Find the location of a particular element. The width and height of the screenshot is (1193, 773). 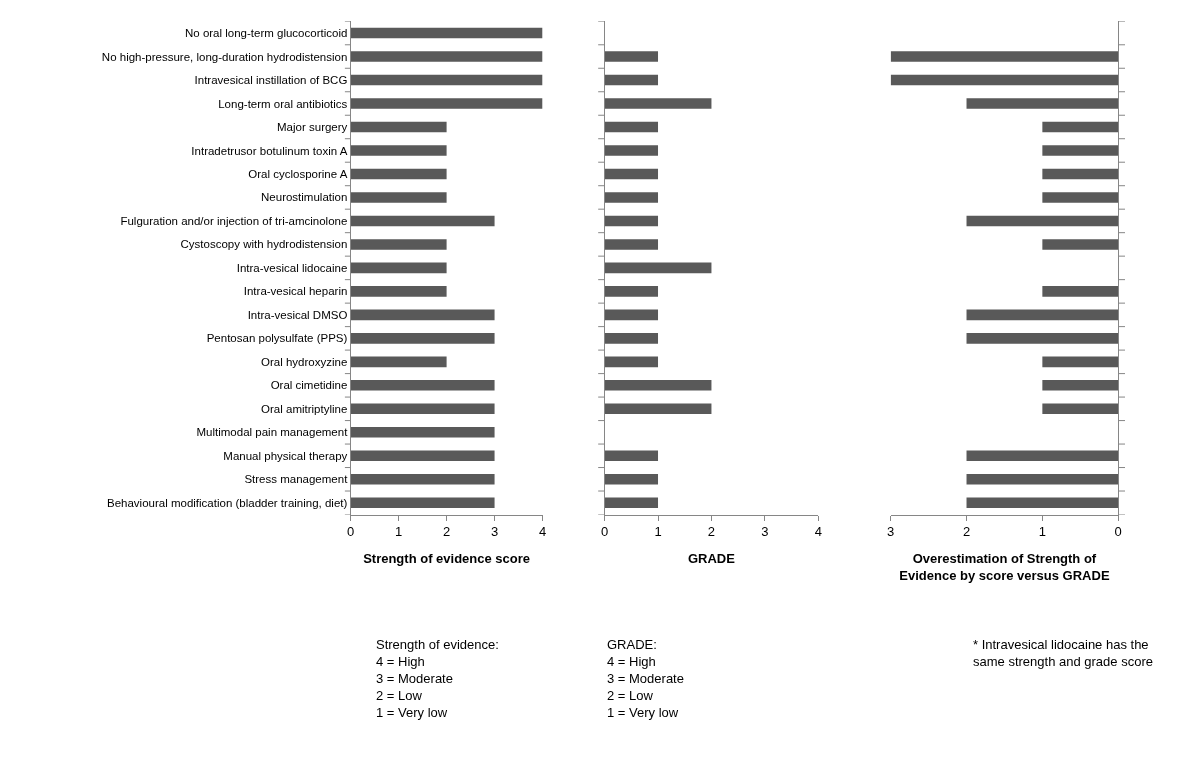

y-tick-label: Manual physical therapy is located at coordinates (285, 455).